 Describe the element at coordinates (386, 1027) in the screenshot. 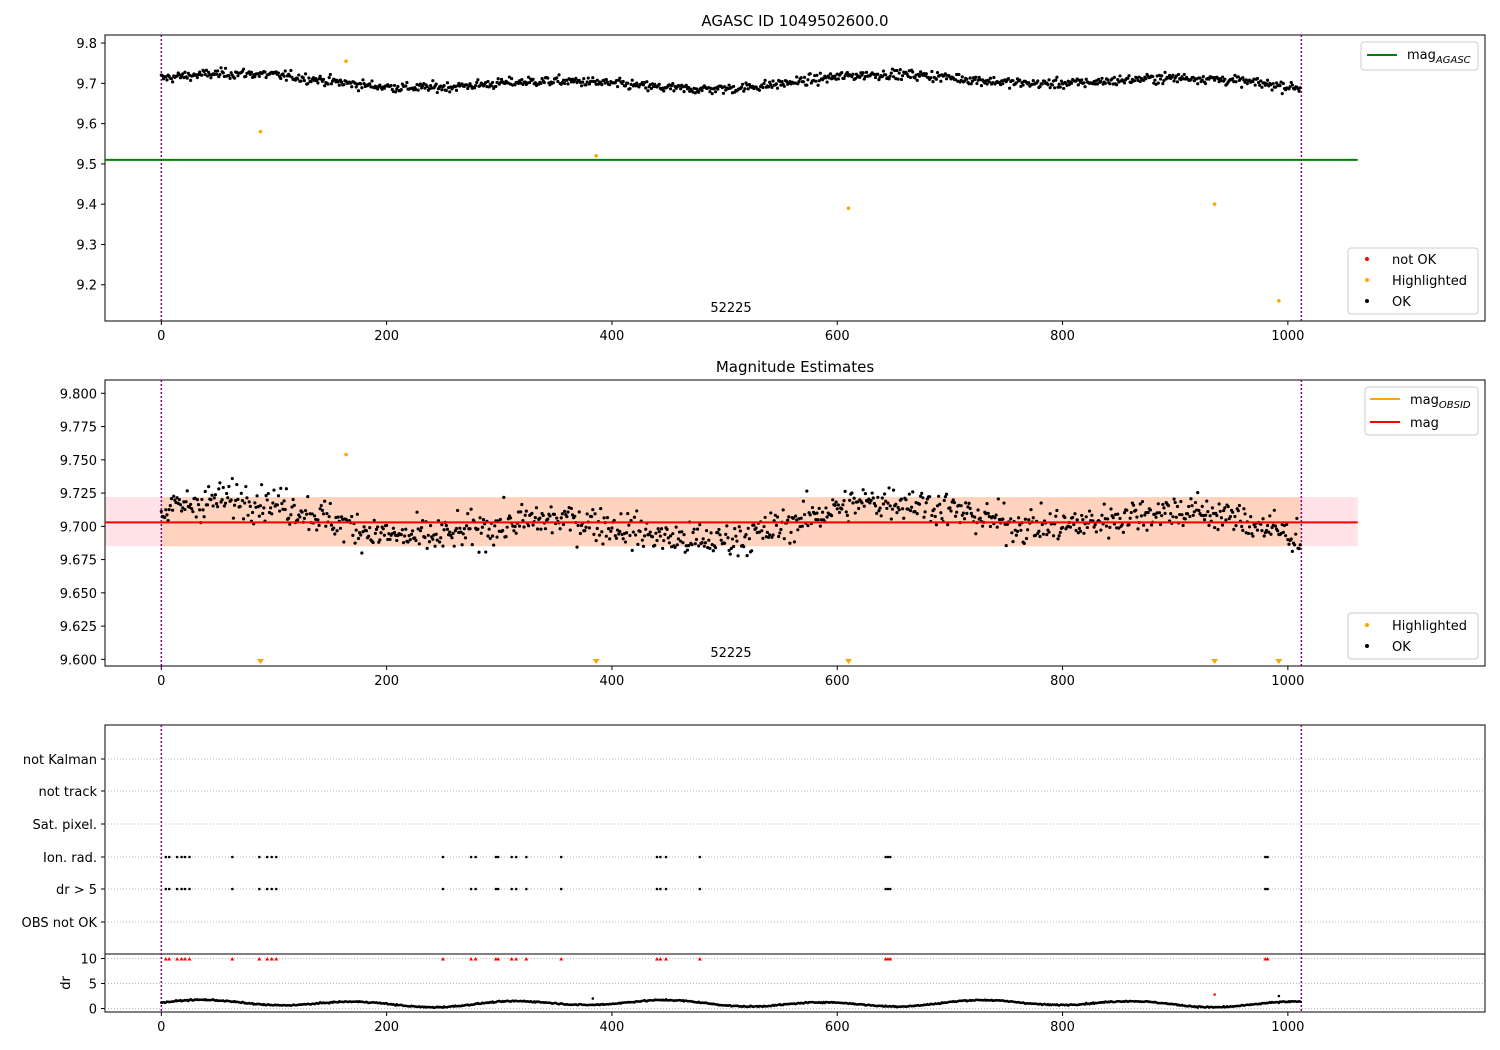

I see `panel3-xtick-label: 200` at that location.